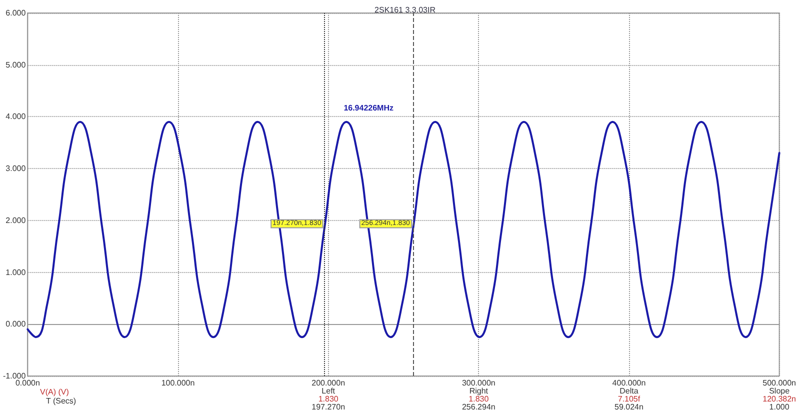 Image resolution: width=799 pixels, height=418 pixels. Describe the element at coordinates (16, 117) in the screenshot. I see `y-tick-label: 4.000` at that location.